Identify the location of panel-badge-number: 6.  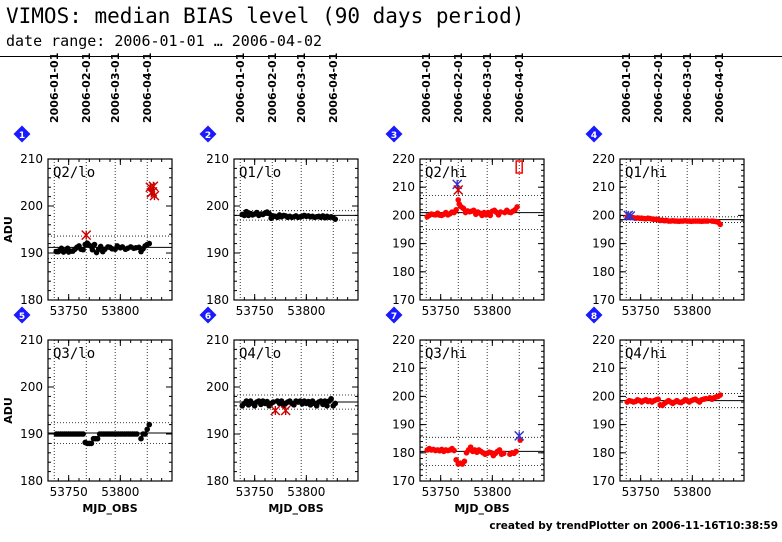
(208, 317).